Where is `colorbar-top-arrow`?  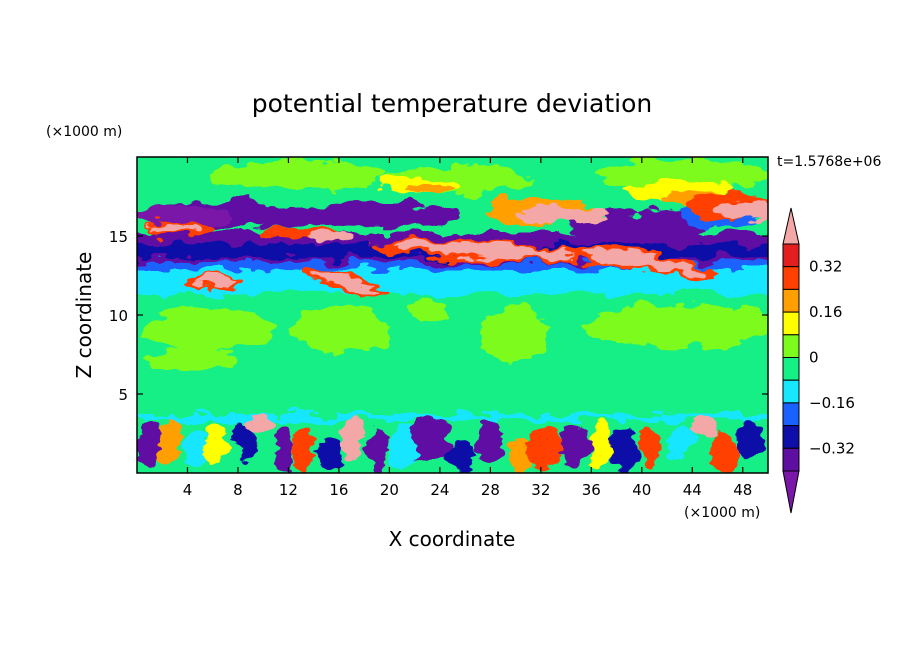 colorbar-top-arrow is located at coordinates (791, 226).